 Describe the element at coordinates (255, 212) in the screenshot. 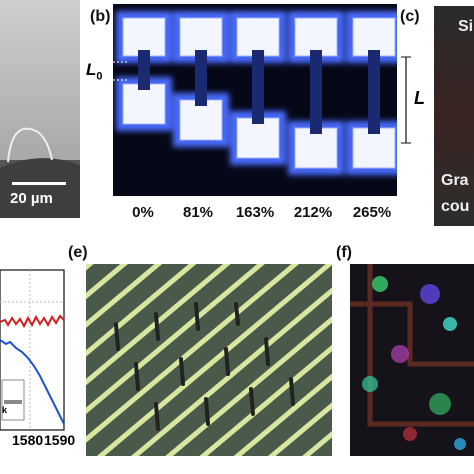

I see `strain-label: 163%` at that location.